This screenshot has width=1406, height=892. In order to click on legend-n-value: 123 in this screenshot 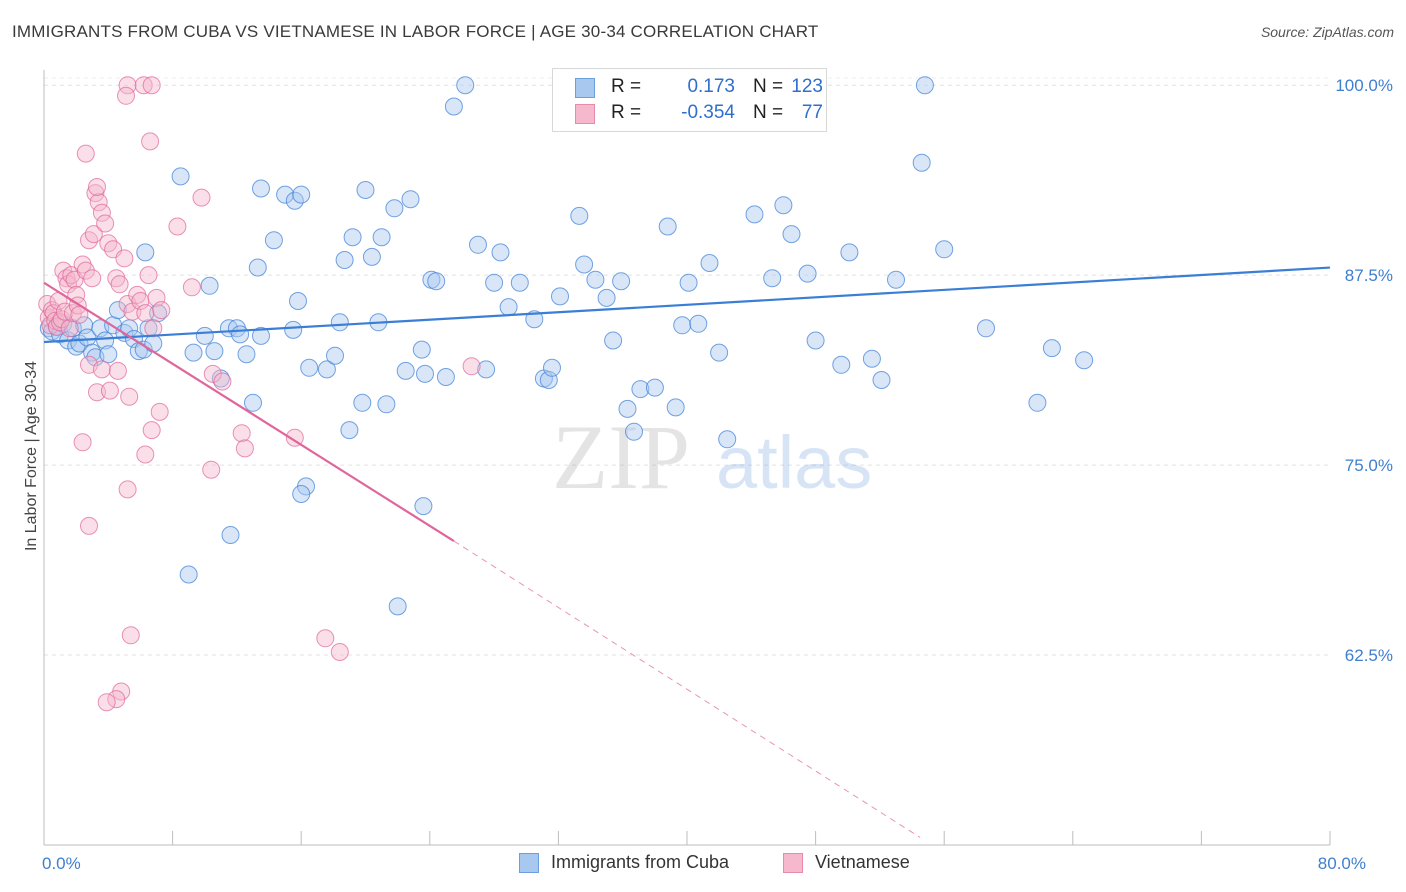, I will do `click(807, 86)`.